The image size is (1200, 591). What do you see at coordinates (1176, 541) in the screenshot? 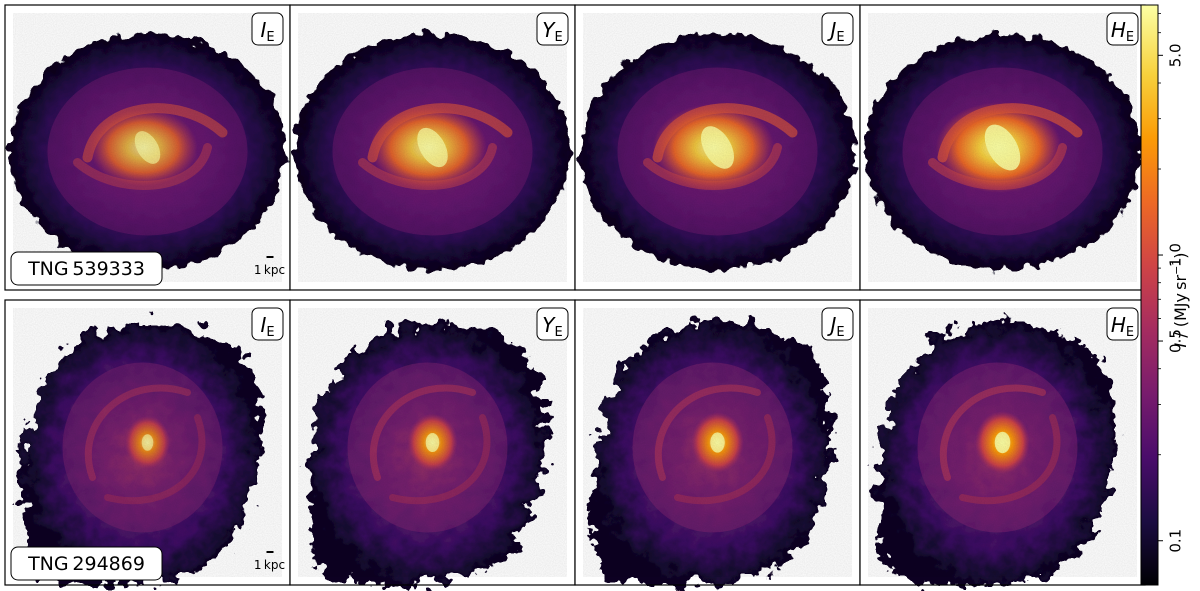
I see `colorbar-tick-label: 0.1` at bounding box center [1176, 541].